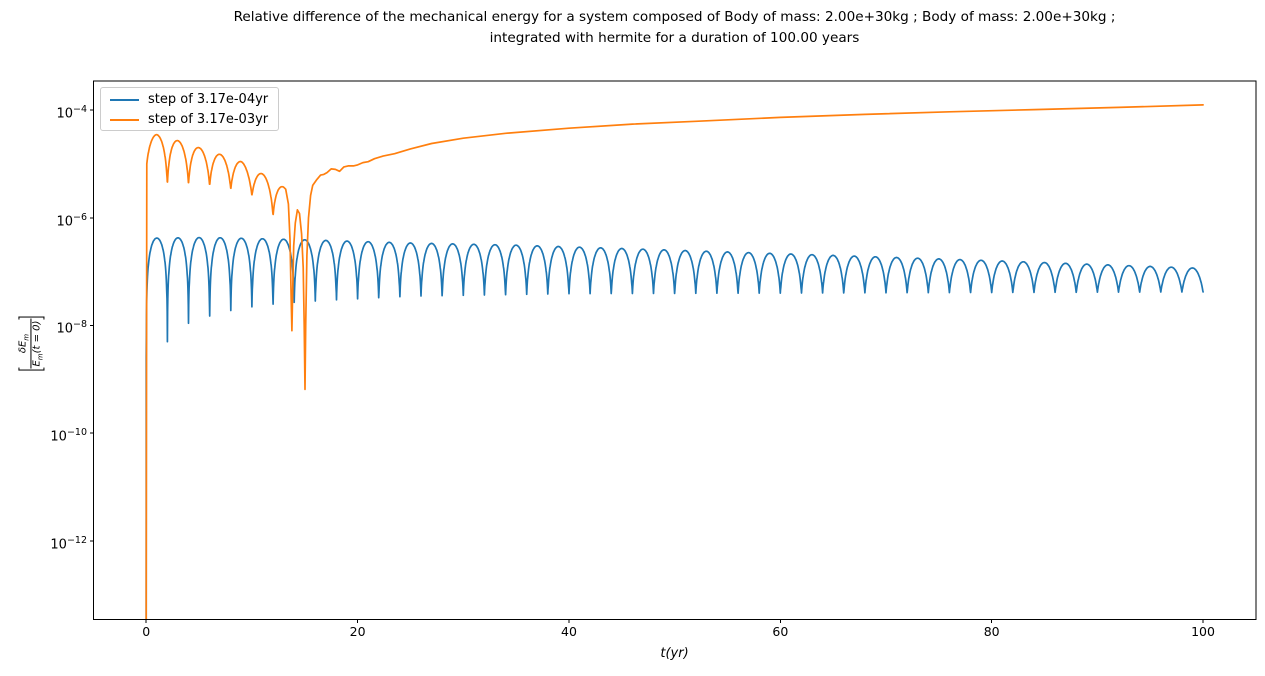  Describe the element at coordinates (569, 631) in the screenshot. I see `x-tick-label: 40` at that location.